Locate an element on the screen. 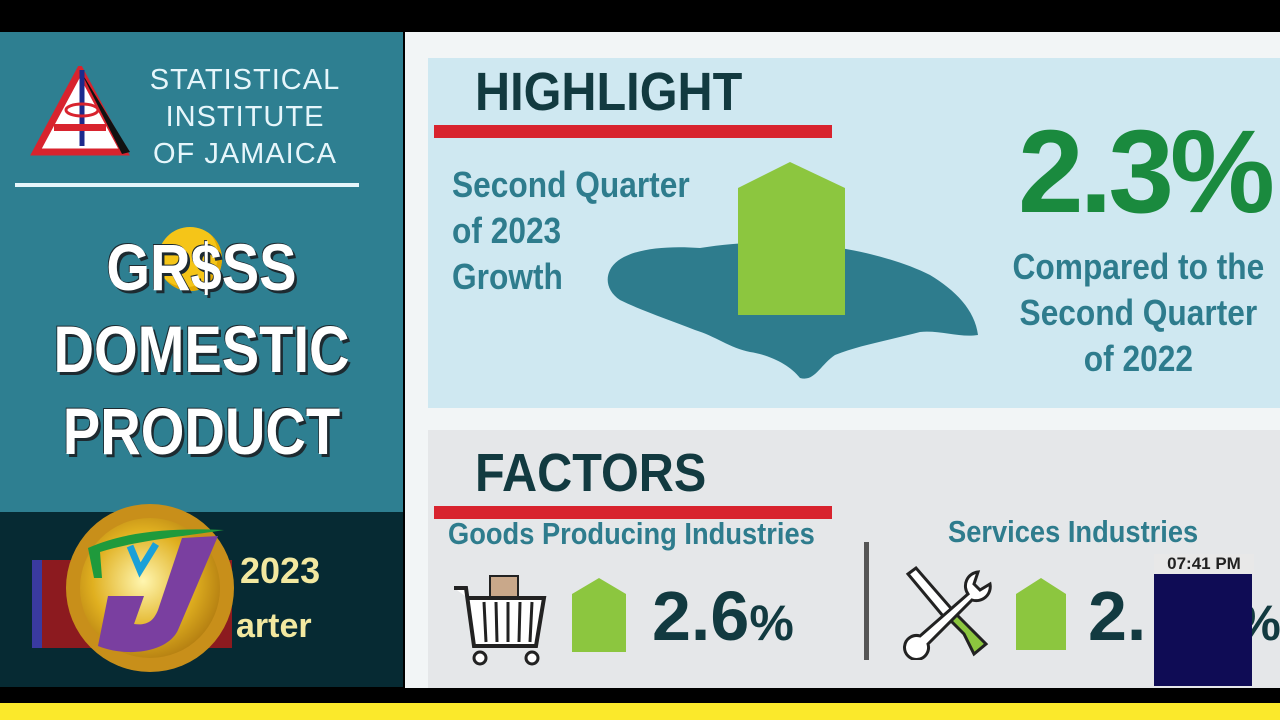 This screenshot has height=720, width=1280. org-name: STATISTICAL INSTITUTE OF JAMAICA is located at coordinates (245, 117).